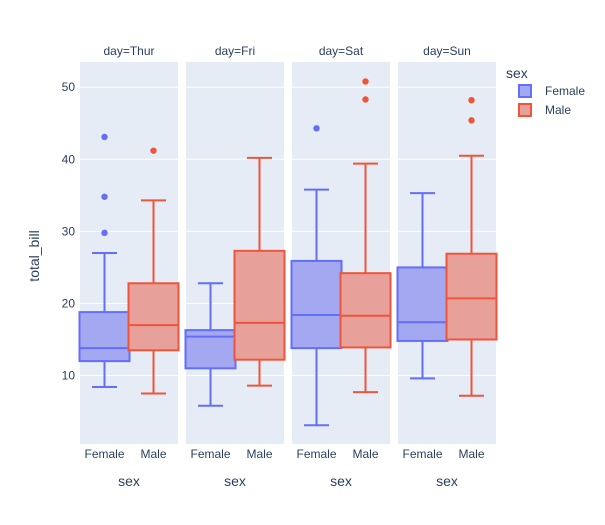 The width and height of the screenshot is (605, 525). I want to click on facet-title: day=Sun, so click(447, 51).